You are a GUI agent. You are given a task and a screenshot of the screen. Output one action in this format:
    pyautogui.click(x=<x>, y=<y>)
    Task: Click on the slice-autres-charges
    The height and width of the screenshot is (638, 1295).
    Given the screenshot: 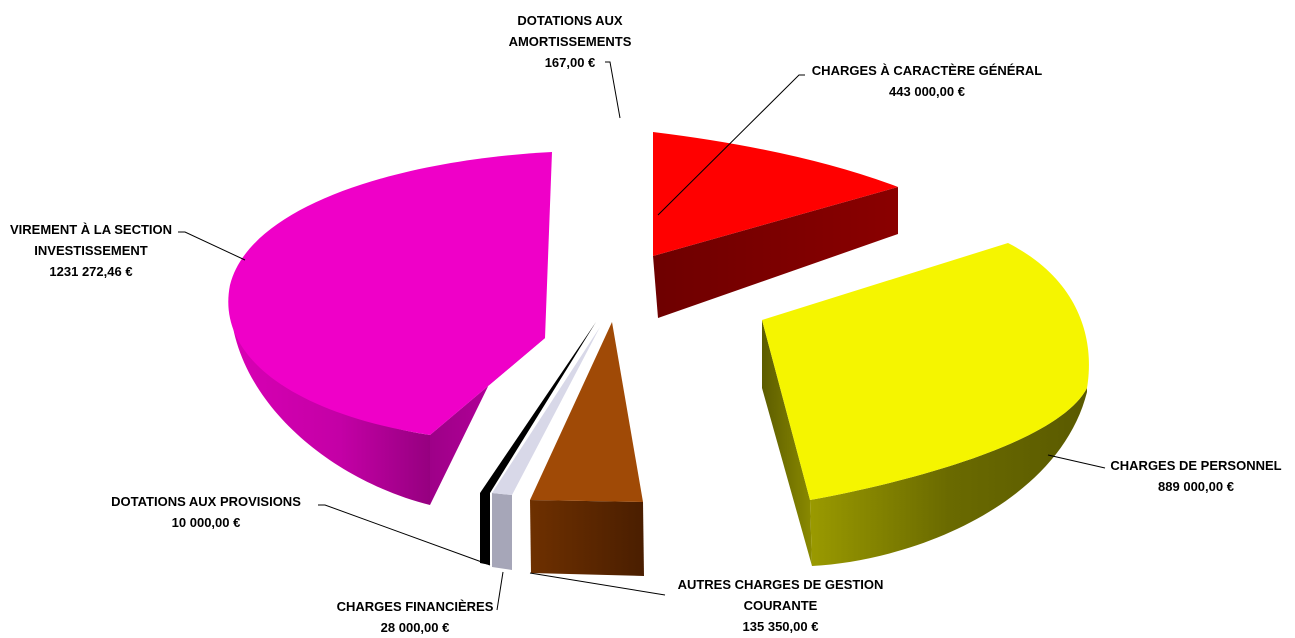 What is the action you would take?
    pyautogui.click(x=587, y=449)
    